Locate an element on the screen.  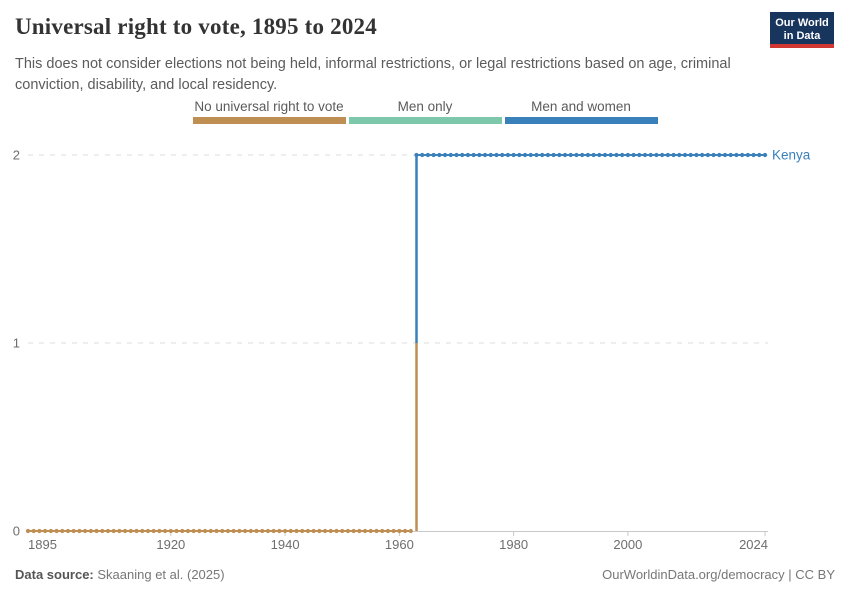
y-tick-label: 0 is located at coordinates (16, 531).